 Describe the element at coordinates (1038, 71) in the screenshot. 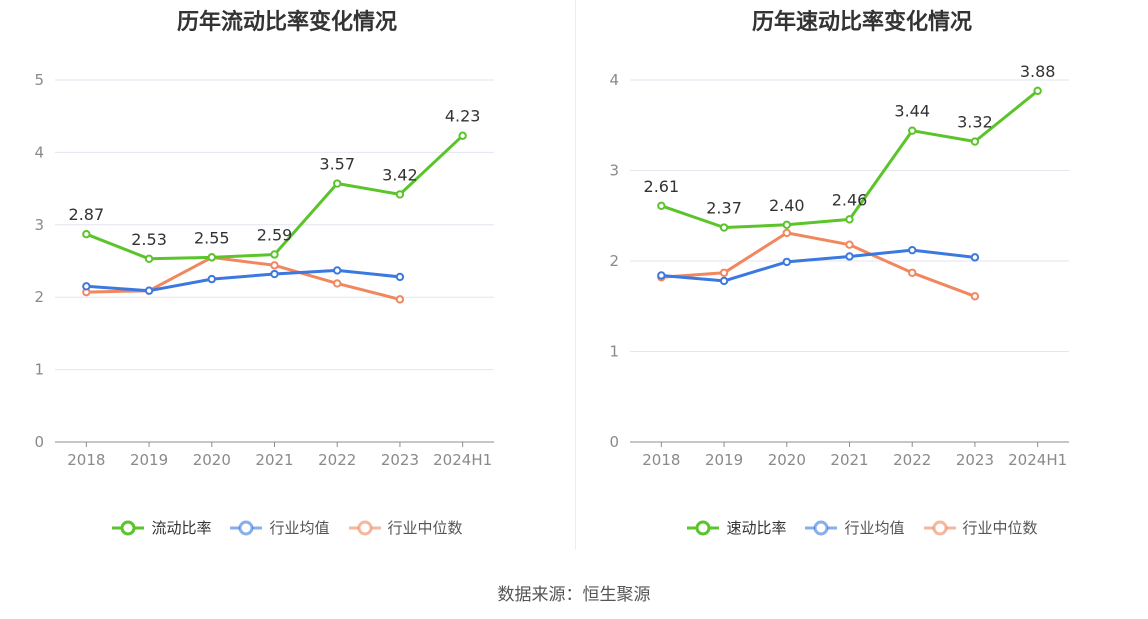

I see `data-label: 3.88` at that location.